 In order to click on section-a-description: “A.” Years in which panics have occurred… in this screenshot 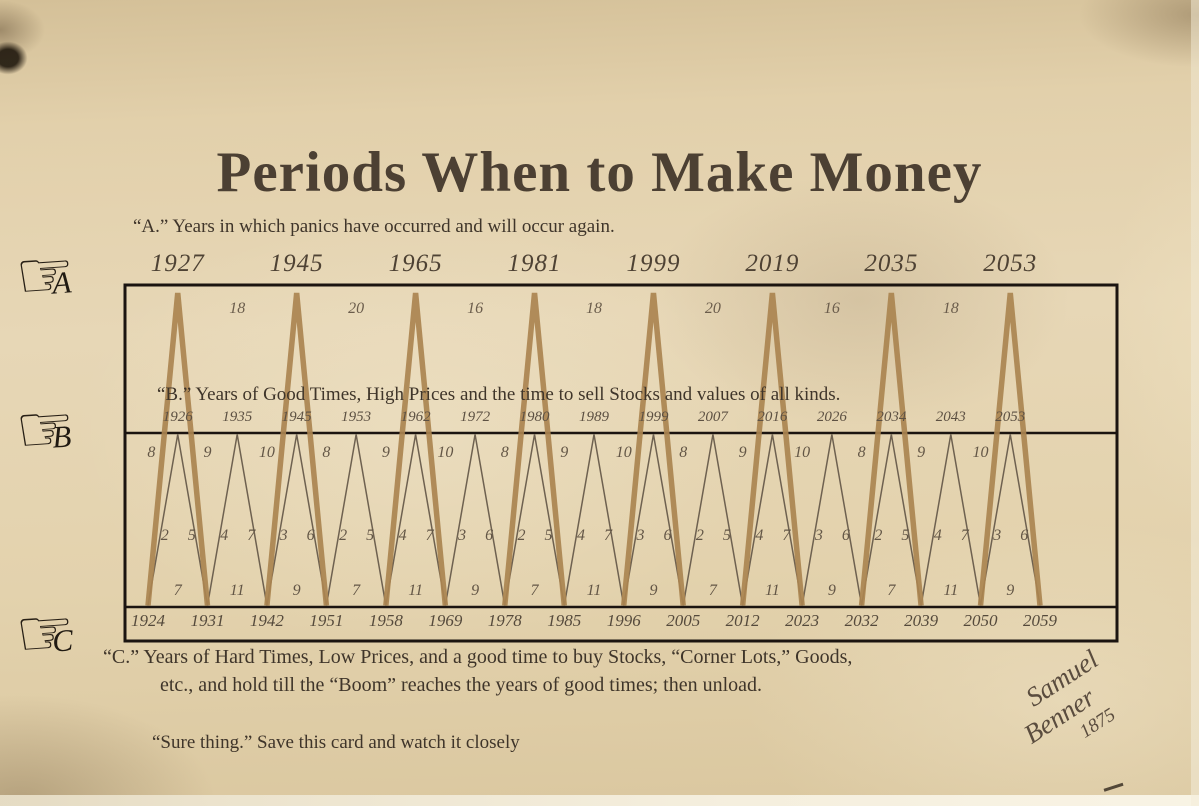, I will do `click(374, 226)`.